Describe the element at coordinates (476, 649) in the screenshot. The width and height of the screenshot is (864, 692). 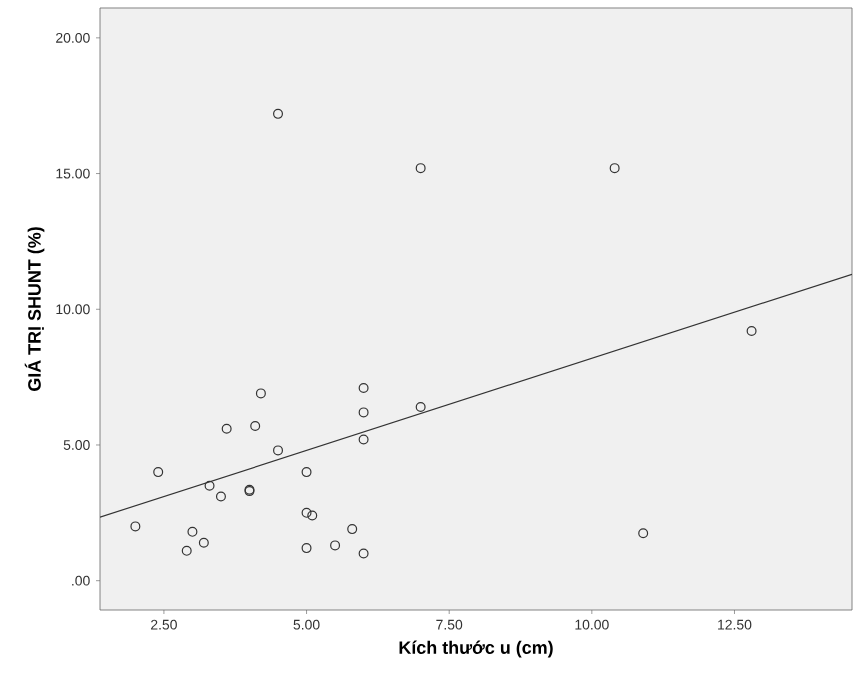
I see `x-axis-title: Kích thước u (cm)` at that location.